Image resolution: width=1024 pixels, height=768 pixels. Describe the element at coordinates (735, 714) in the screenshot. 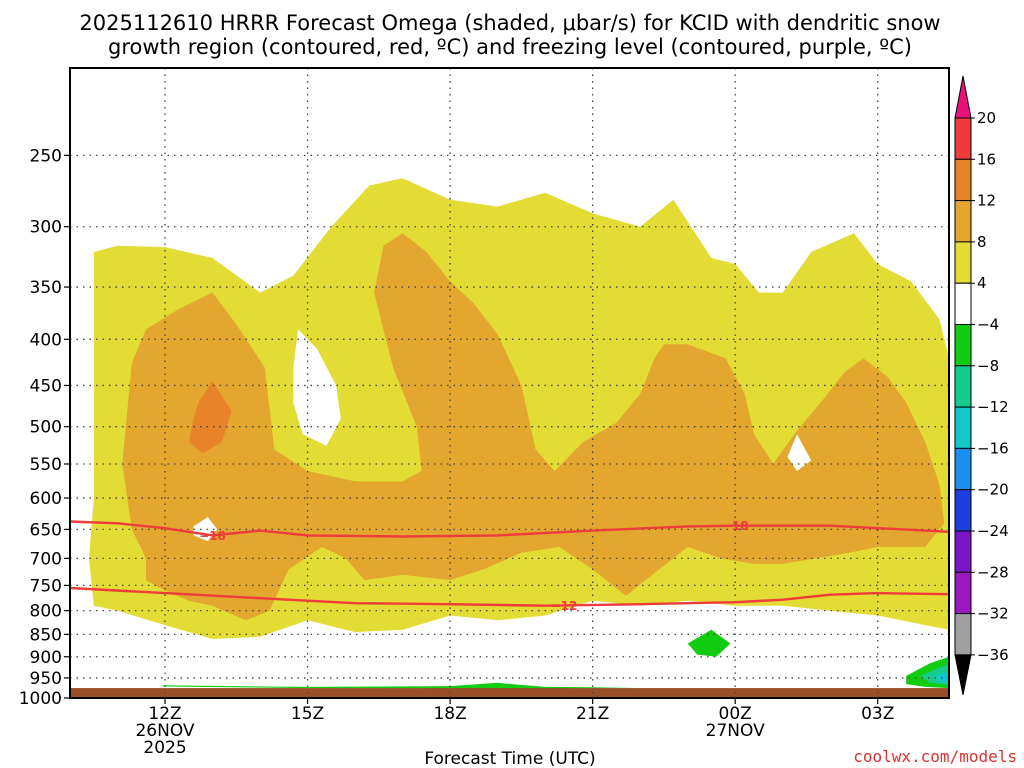

I see `x-tick-label: 00Z` at that location.